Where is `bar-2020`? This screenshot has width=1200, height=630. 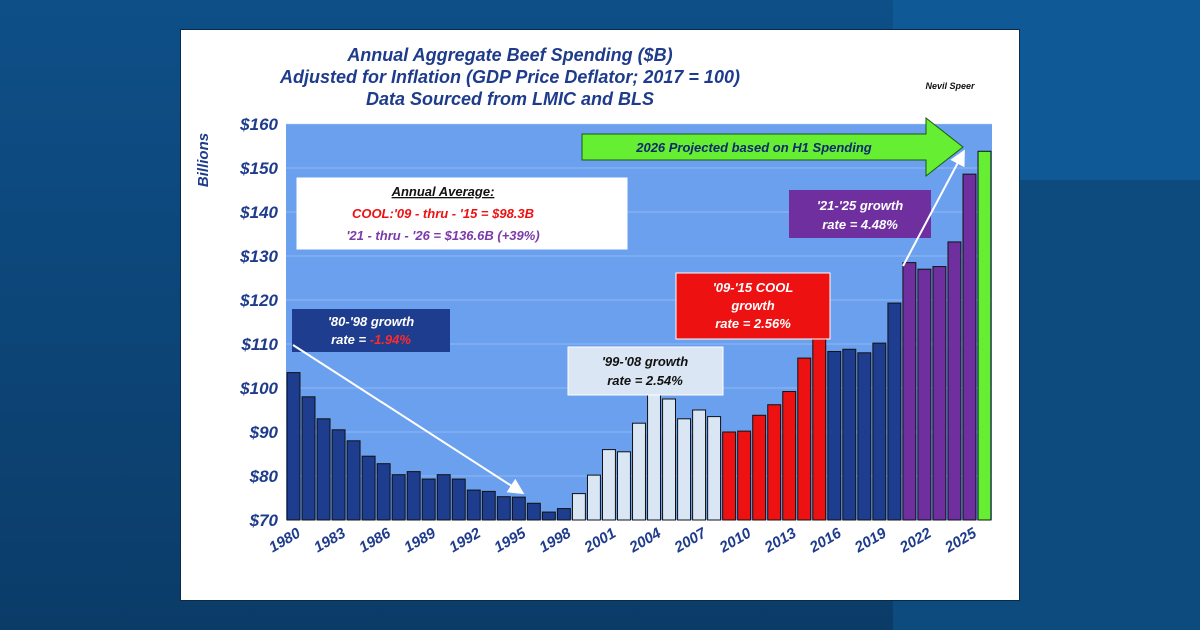 bar-2020 is located at coordinates (894, 411).